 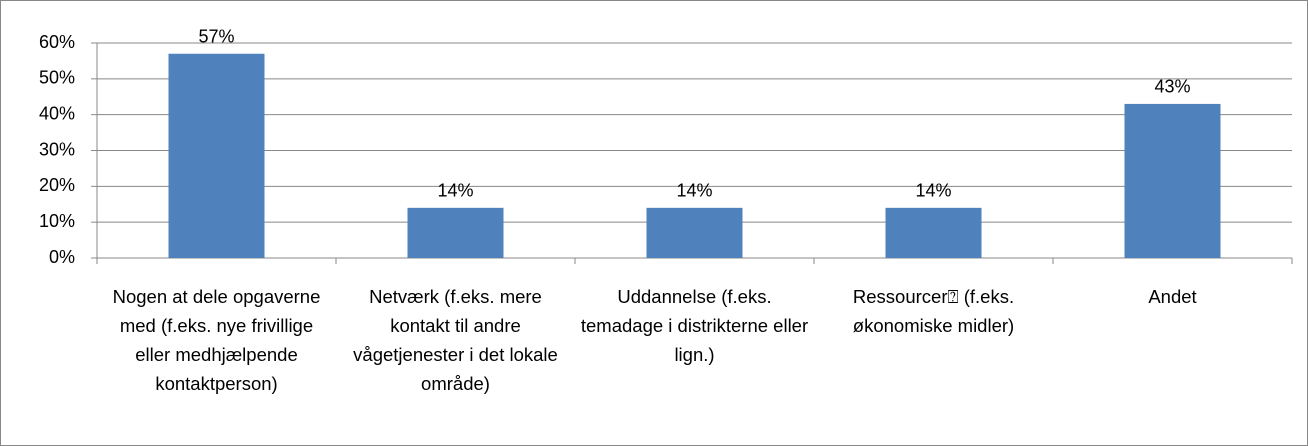 I want to click on data-label: 43%, so click(x=1172, y=87).